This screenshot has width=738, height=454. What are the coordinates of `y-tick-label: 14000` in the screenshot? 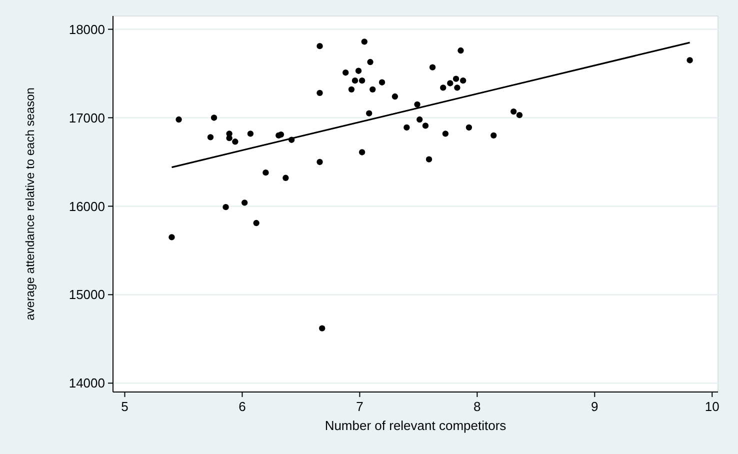 It's located at (86, 383).